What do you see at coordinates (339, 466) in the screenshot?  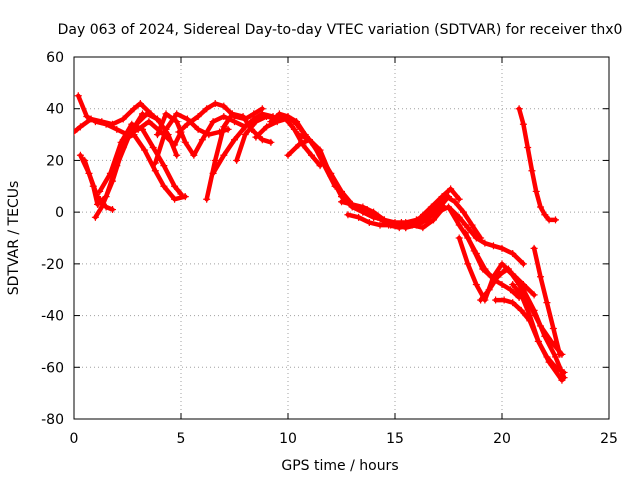 I see `x-axis-label: GPS time / hours` at bounding box center [339, 466].